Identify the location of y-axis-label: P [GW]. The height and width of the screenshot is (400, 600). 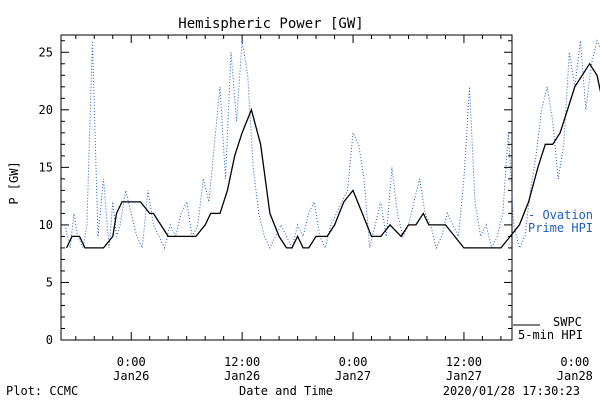
(14, 182).